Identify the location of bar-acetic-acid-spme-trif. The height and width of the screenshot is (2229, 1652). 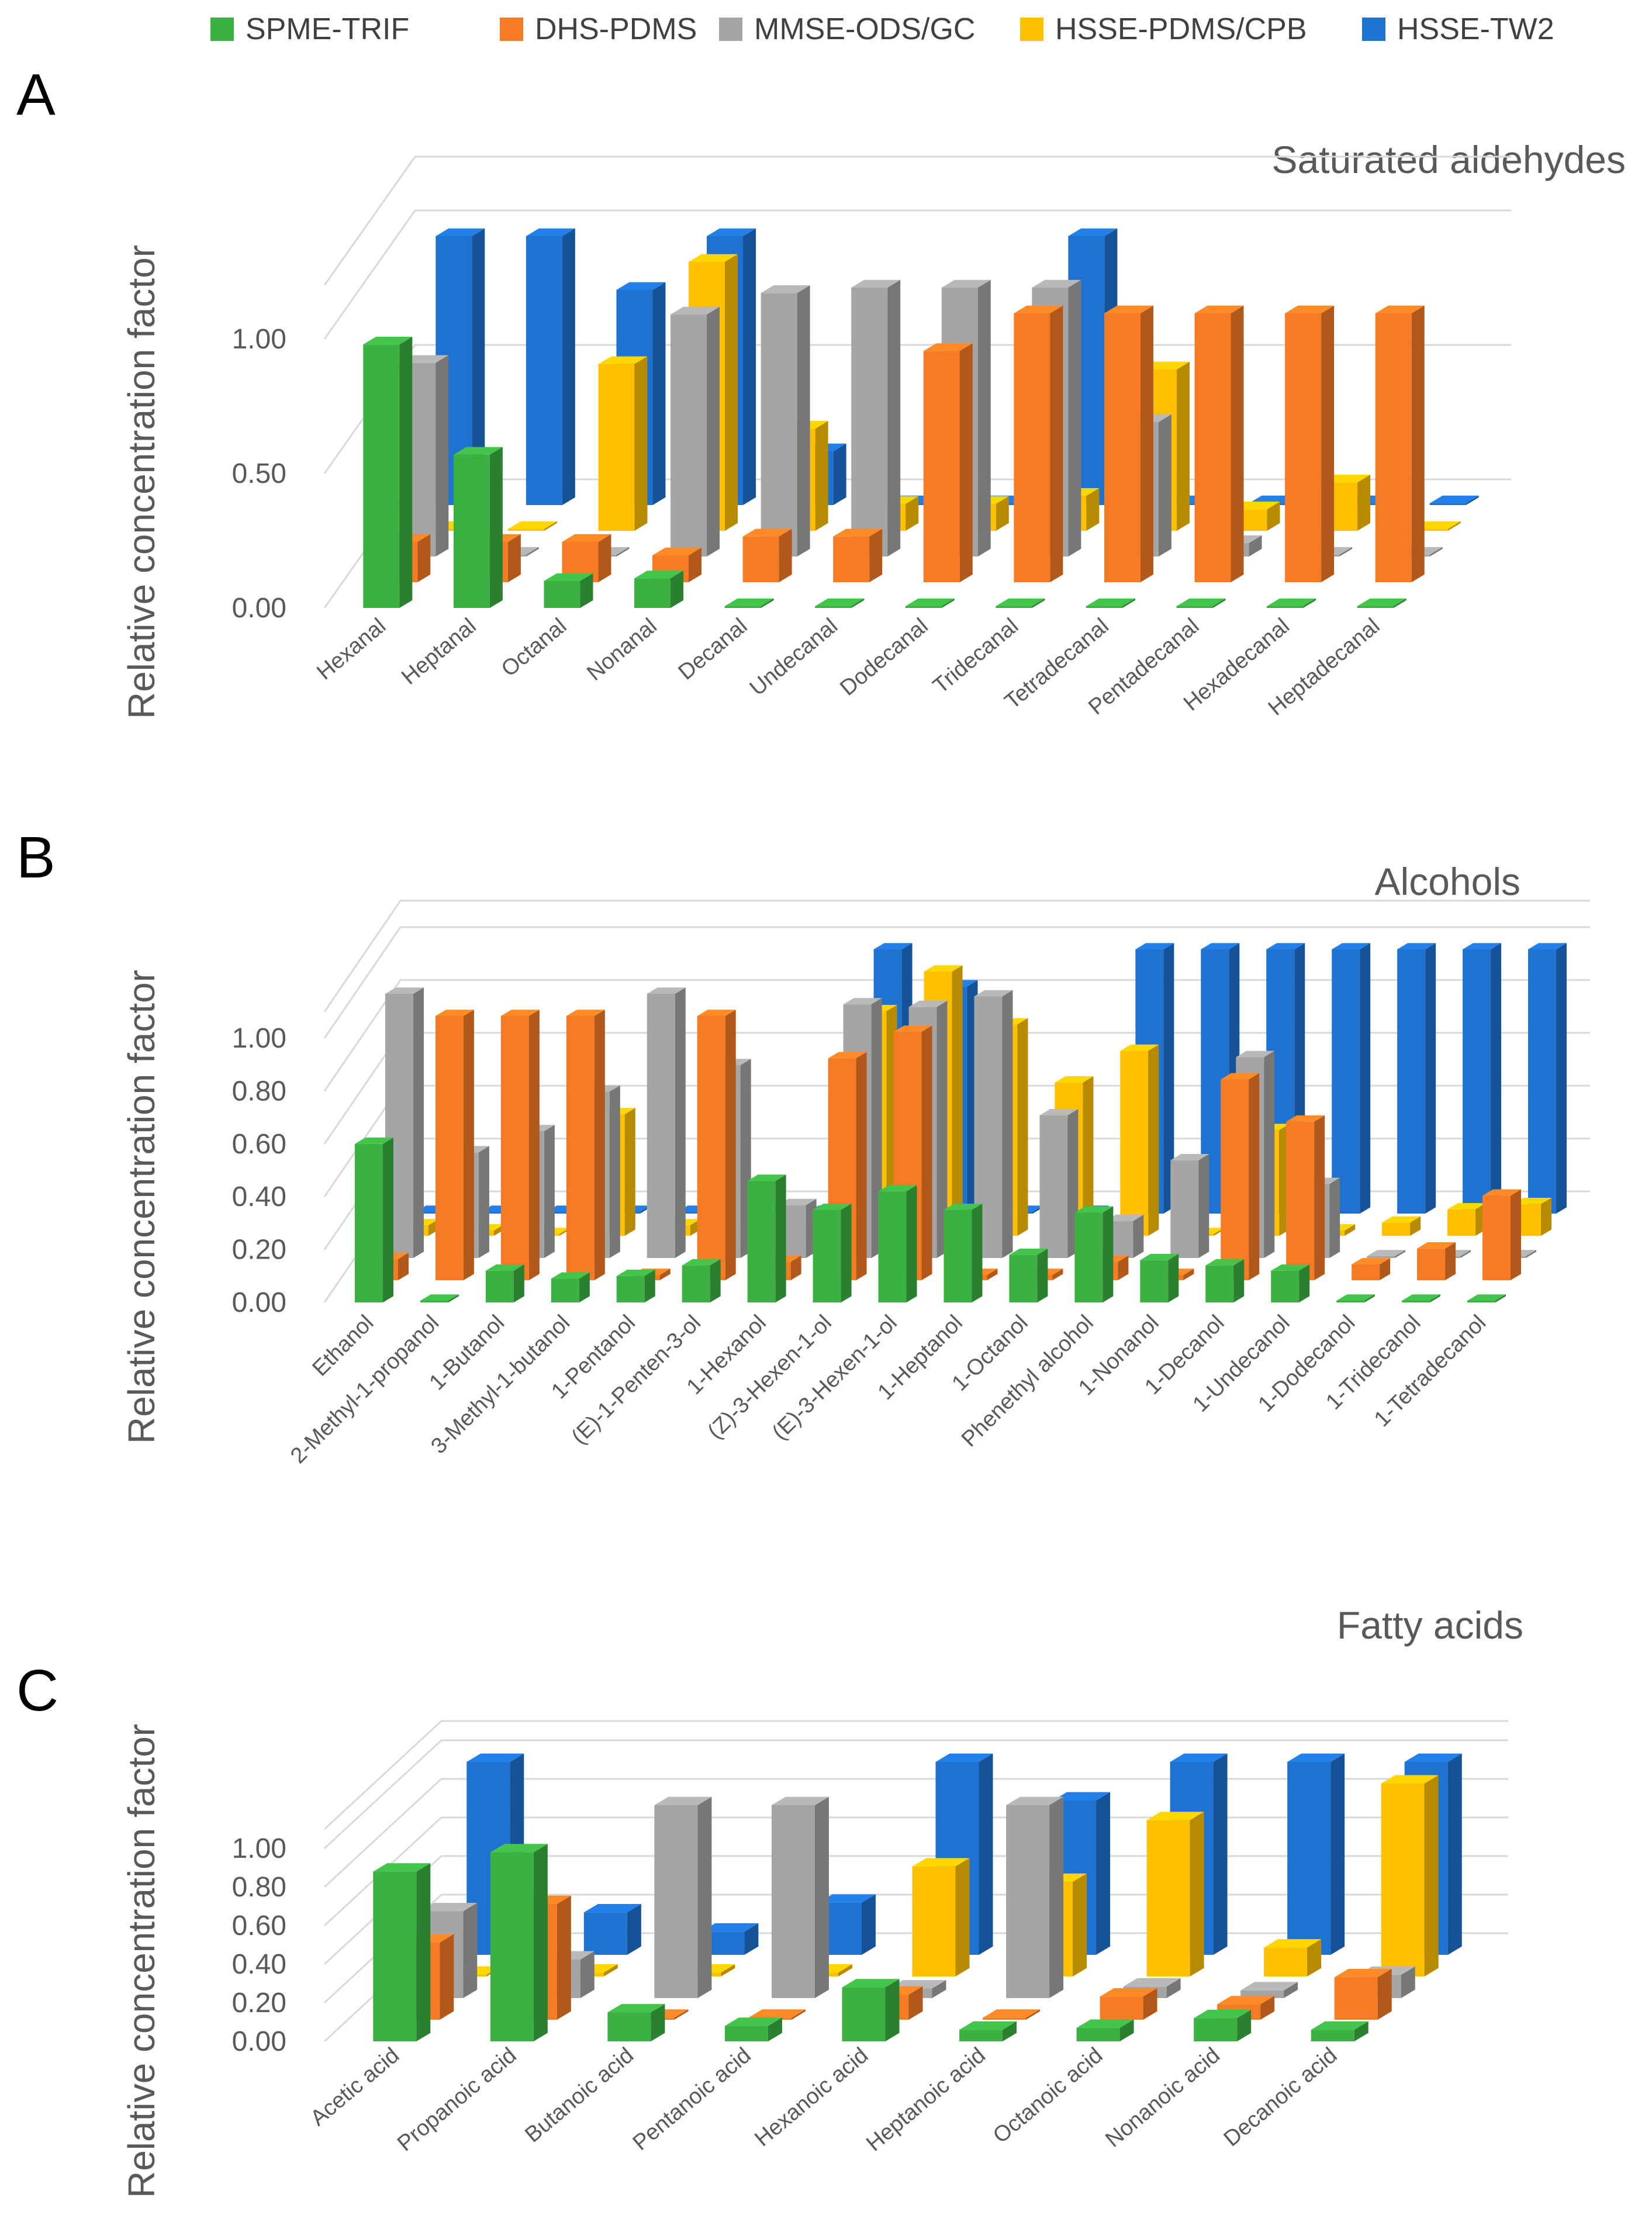
(402, 1952).